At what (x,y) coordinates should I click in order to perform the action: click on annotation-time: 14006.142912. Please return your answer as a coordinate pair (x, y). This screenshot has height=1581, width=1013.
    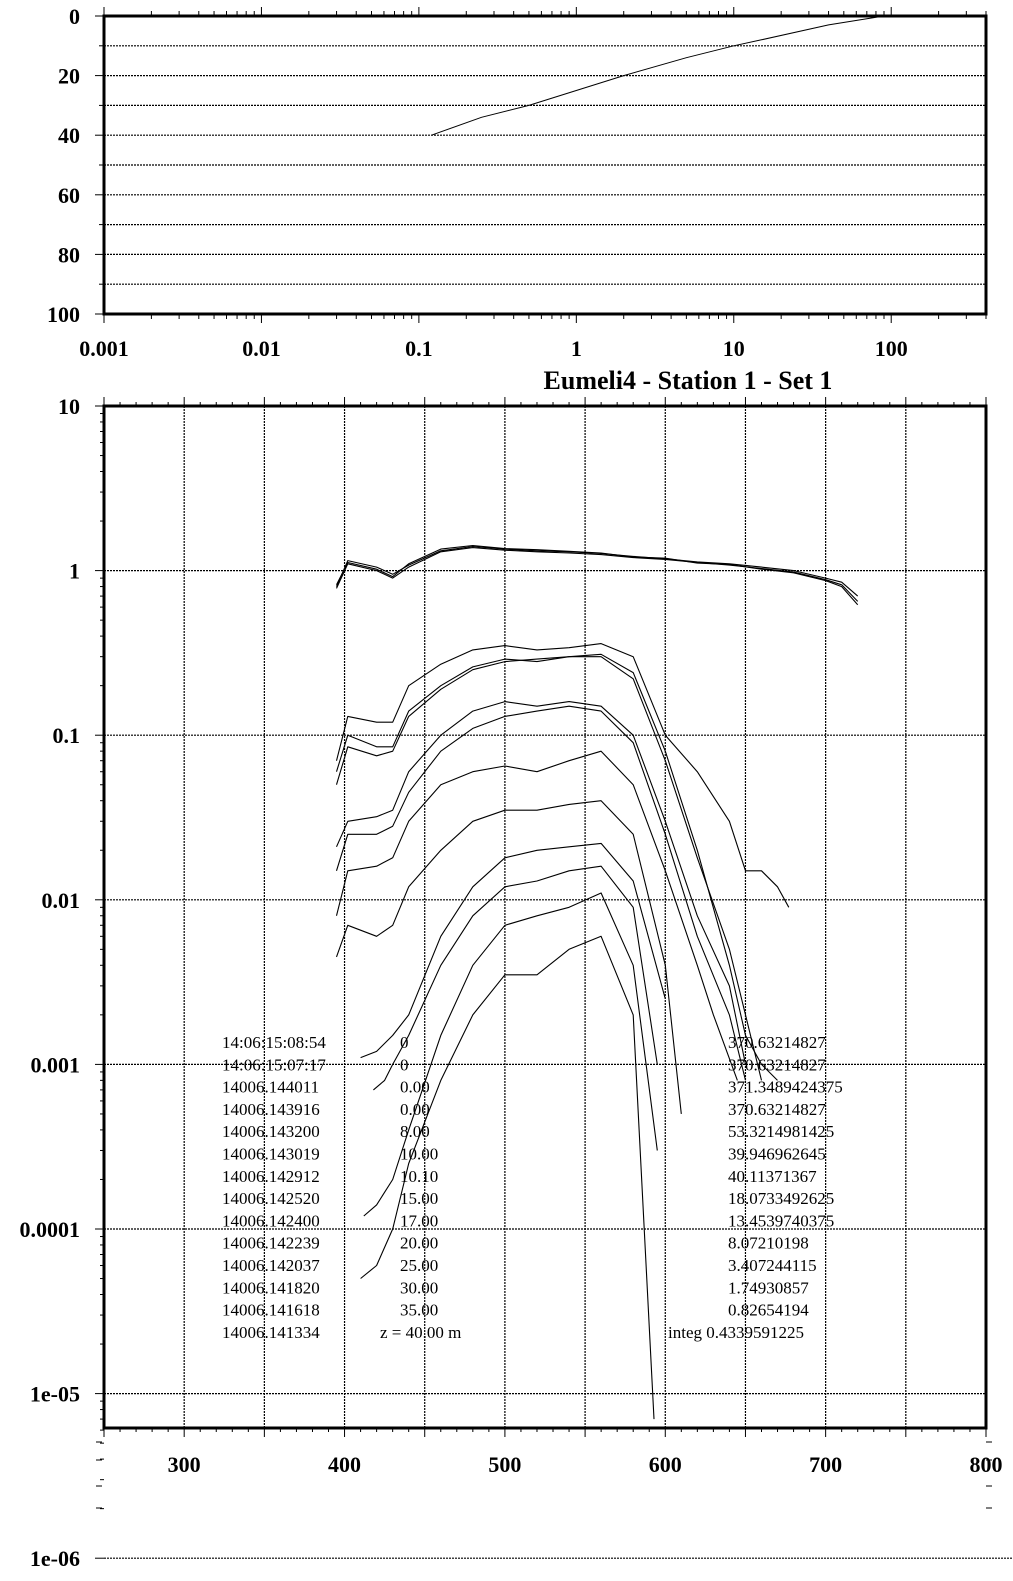
    Looking at the image, I should click on (271, 1176).